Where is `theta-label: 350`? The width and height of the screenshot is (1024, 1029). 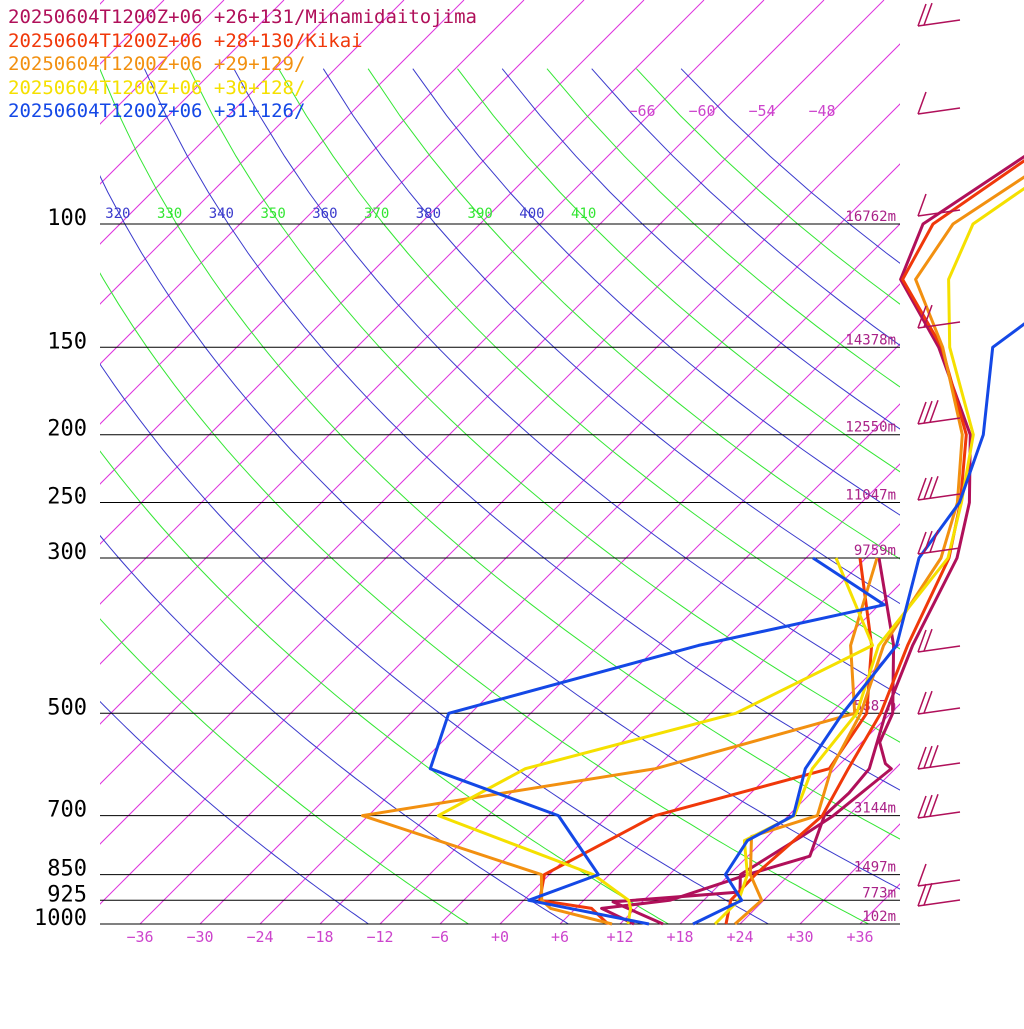
theta-label: 350 is located at coordinates (272, 214).